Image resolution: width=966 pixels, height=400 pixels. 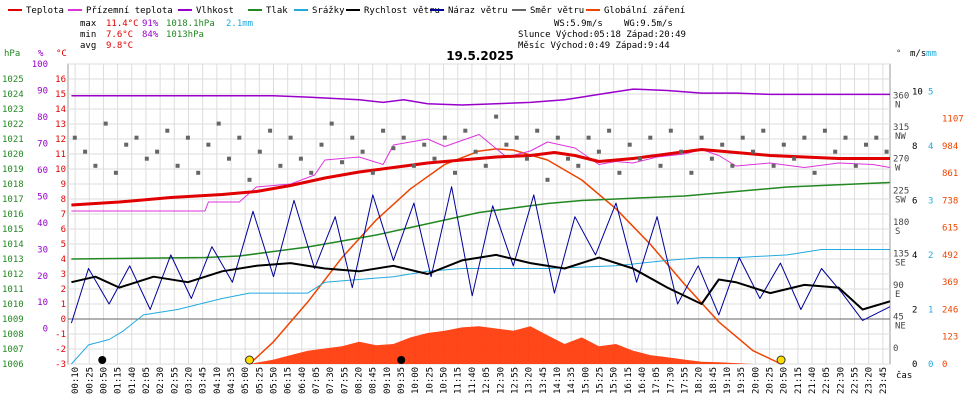 What do you see at coordinates (898, 169) in the screenshot?
I see `dir-tick-direction: W` at bounding box center [898, 169].